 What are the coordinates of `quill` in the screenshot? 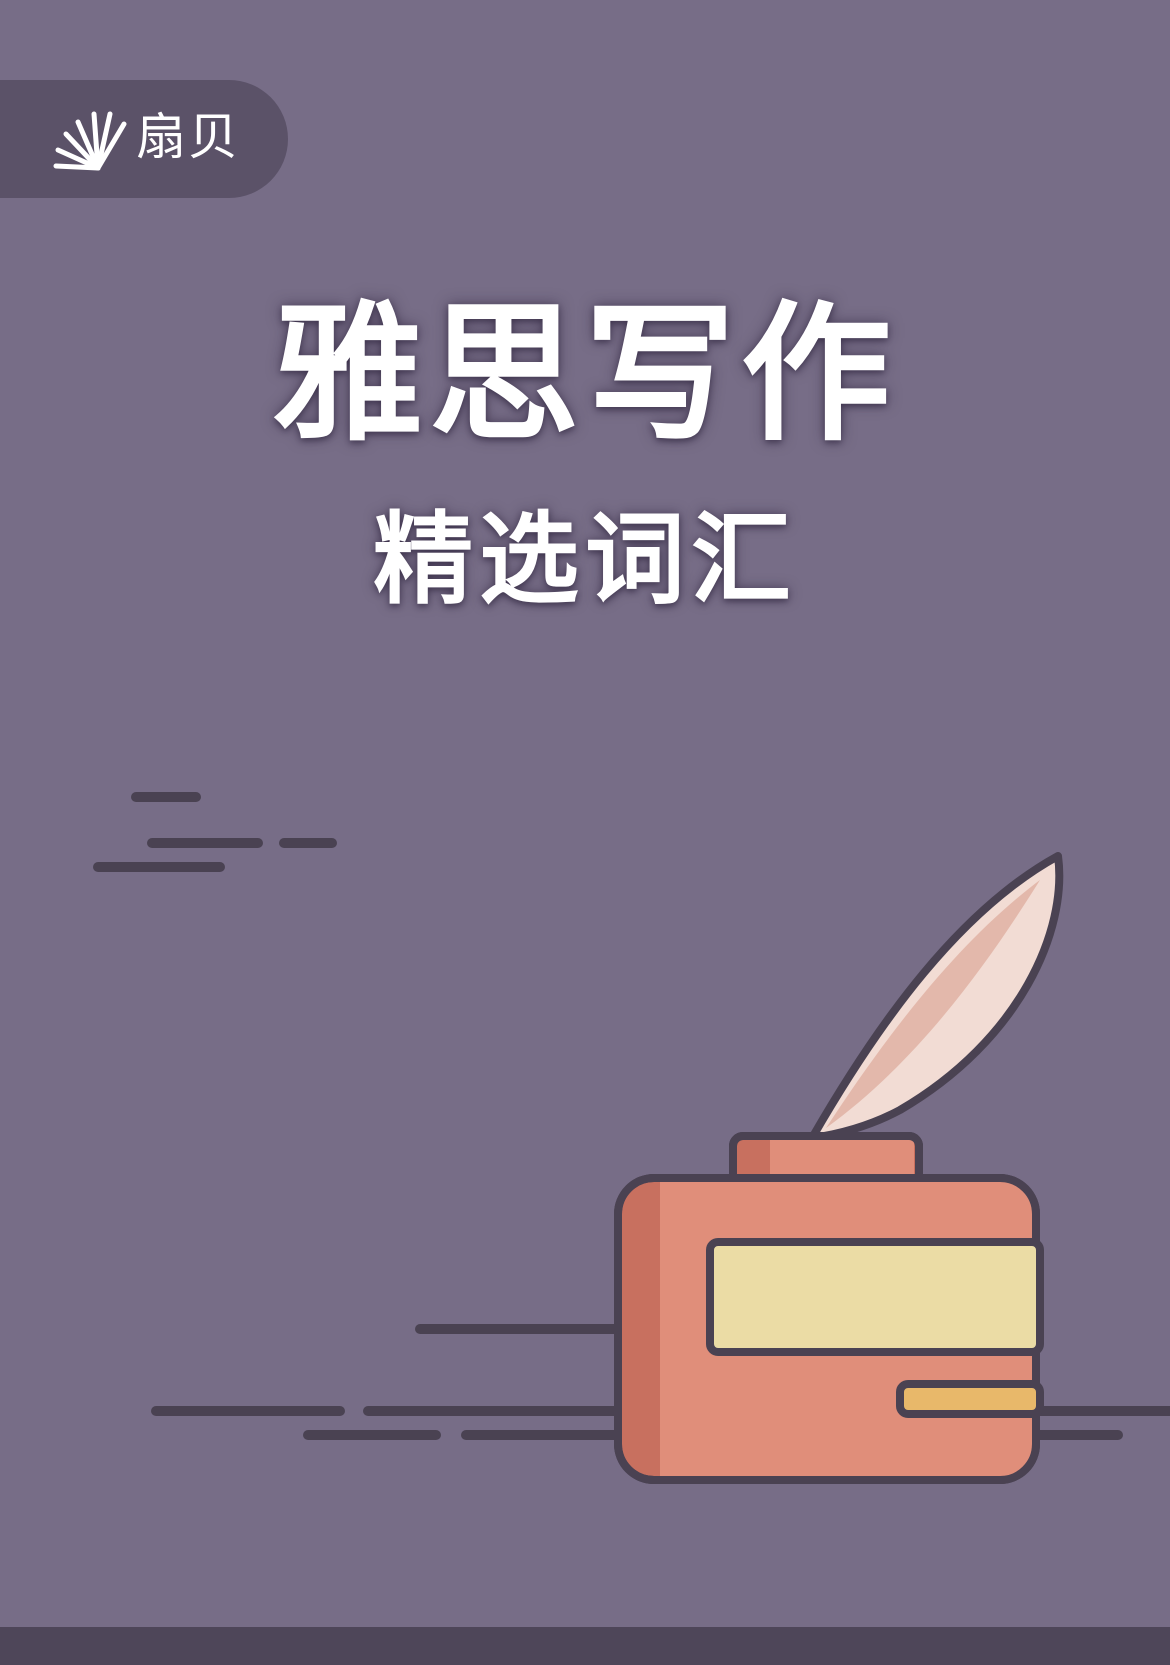 It's located at (936, 997).